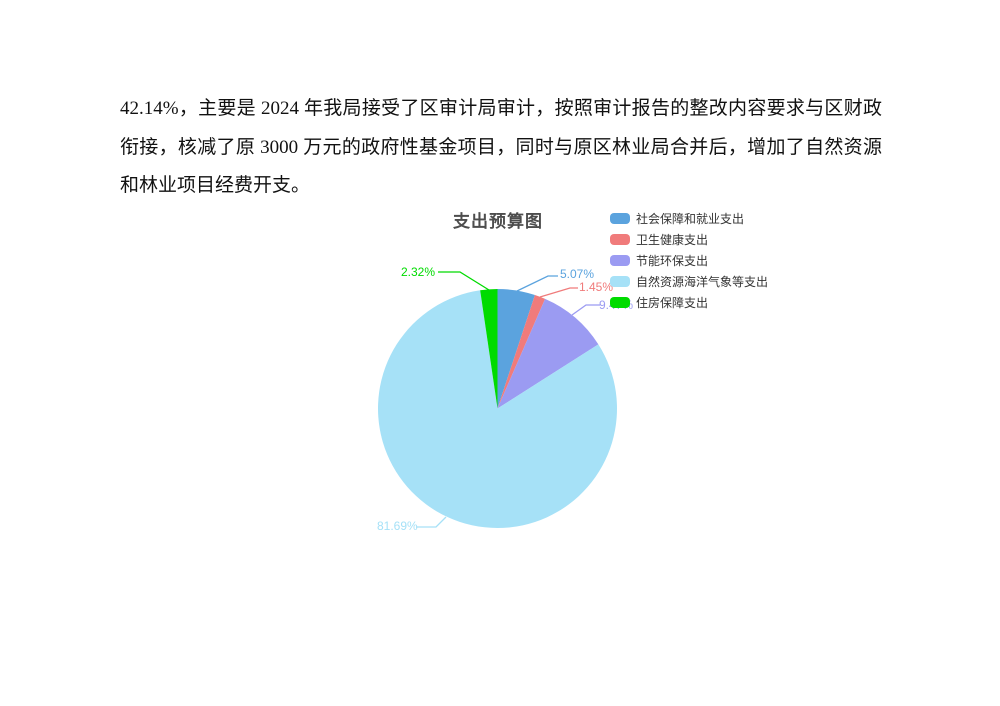 The width and height of the screenshot is (1000, 706). What do you see at coordinates (558, 292) in the screenshot?
I see `leader-line-health` at bounding box center [558, 292].